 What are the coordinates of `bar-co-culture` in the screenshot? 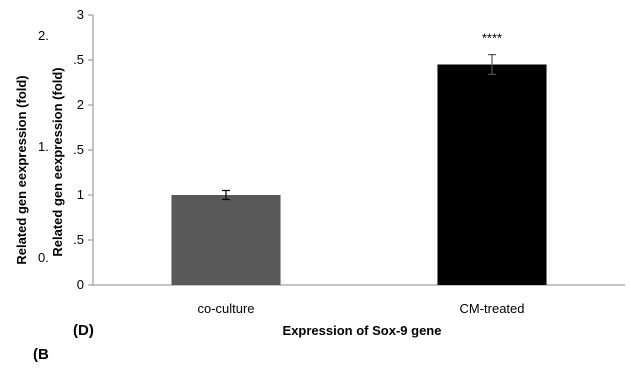 It's located at (226, 240).